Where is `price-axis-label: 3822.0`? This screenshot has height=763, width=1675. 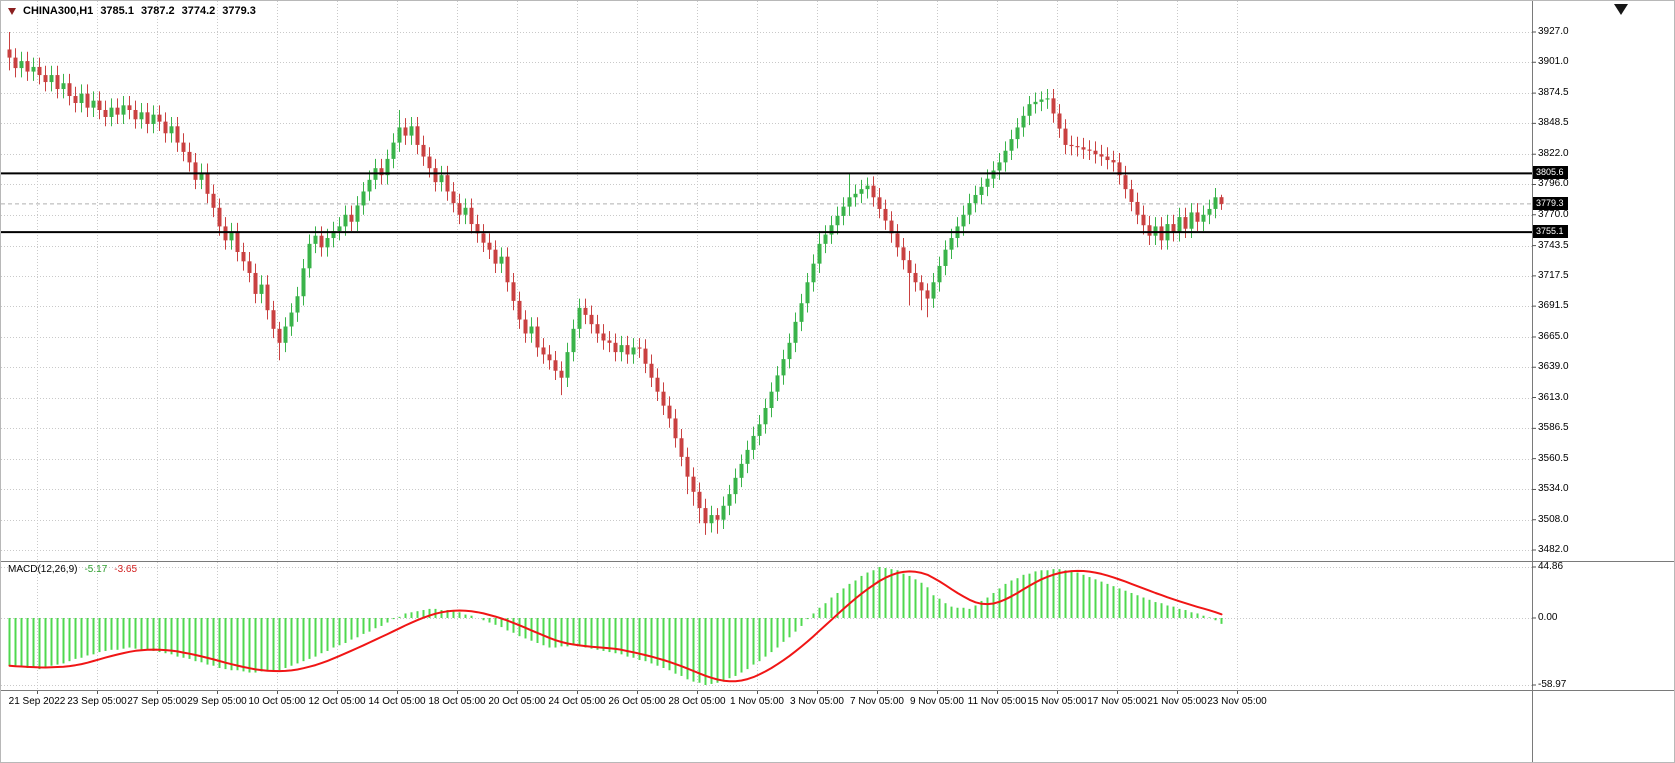
price-axis-label: 3822.0 is located at coordinates (1553, 154).